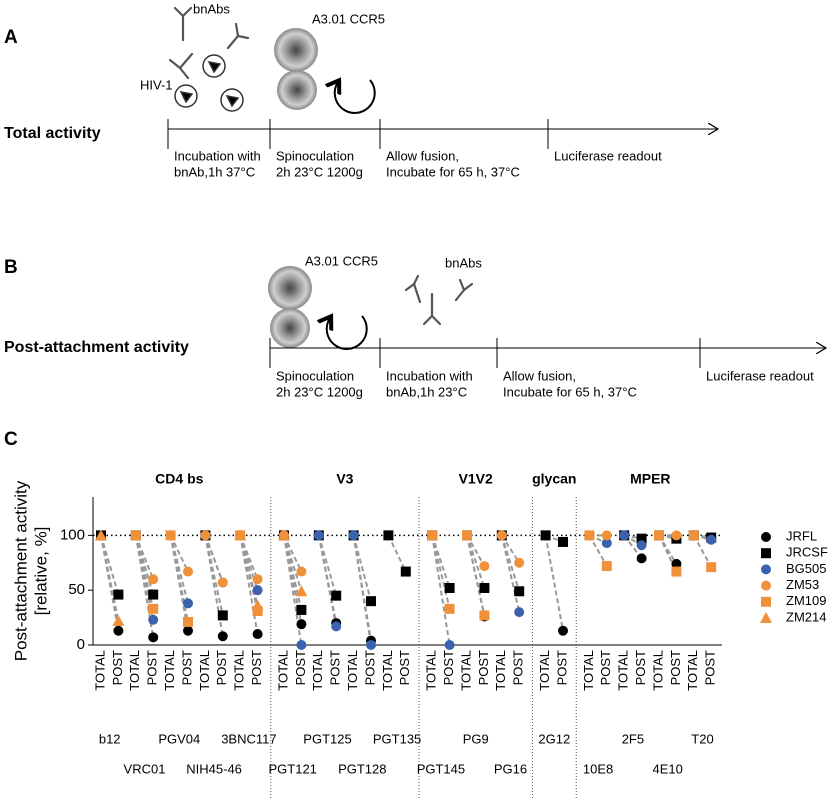 The width and height of the screenshot is (832, 800). What do you see at coordinates (11, 439) in the screenshot?
I see `panel-label: C` at bounding box center [11, 439].